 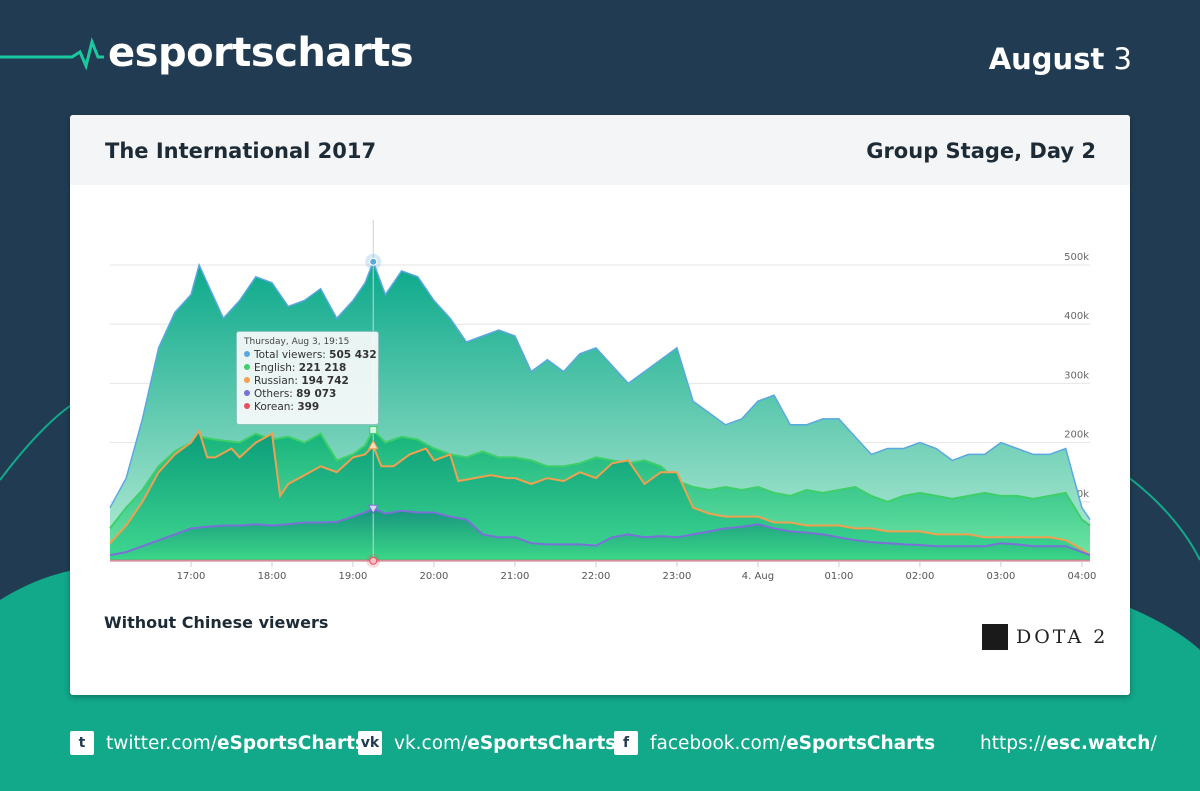 What do you see at coordinates (1062, 637) in the screenshot?
I see `dota-logo-text: DOTA 2` at bounding box center [1062, 637].